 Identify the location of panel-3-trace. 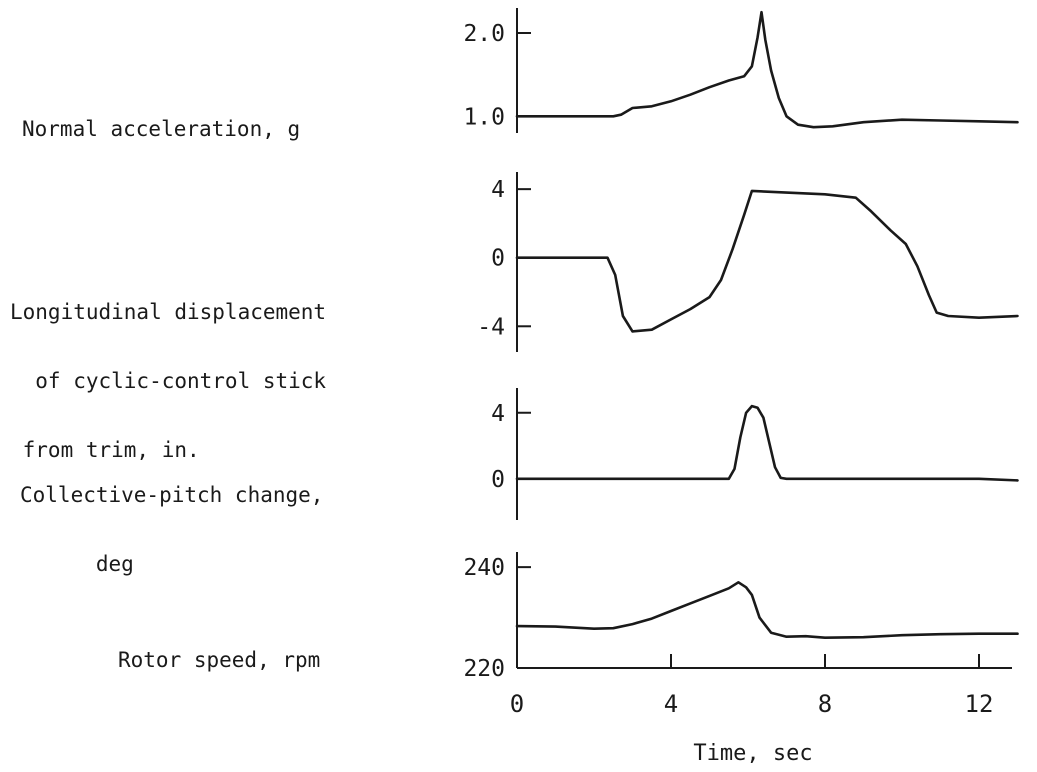
(767, 443).